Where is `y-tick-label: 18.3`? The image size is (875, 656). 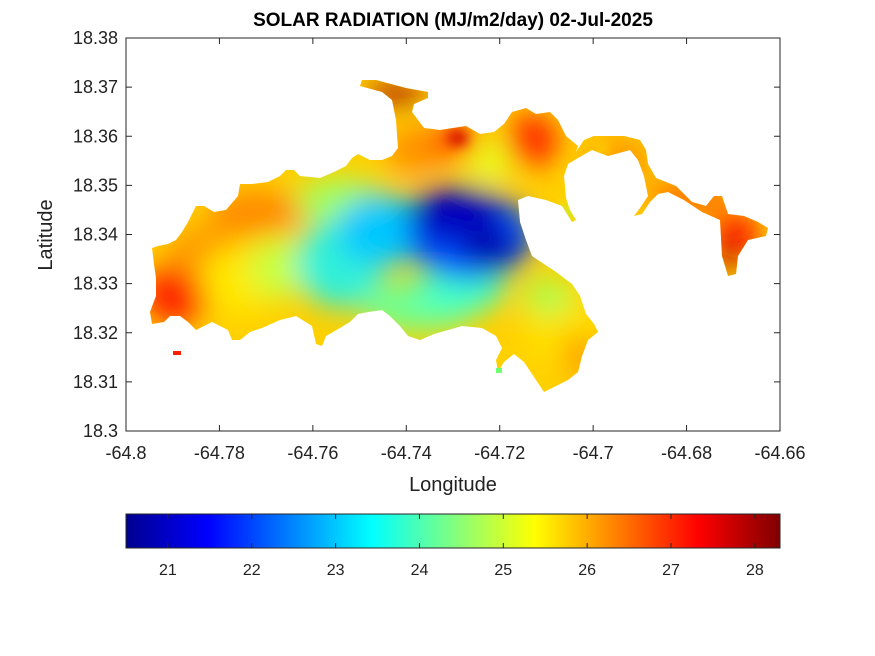
y-tick-label: 18.3 is located at coordinates (100, 431).